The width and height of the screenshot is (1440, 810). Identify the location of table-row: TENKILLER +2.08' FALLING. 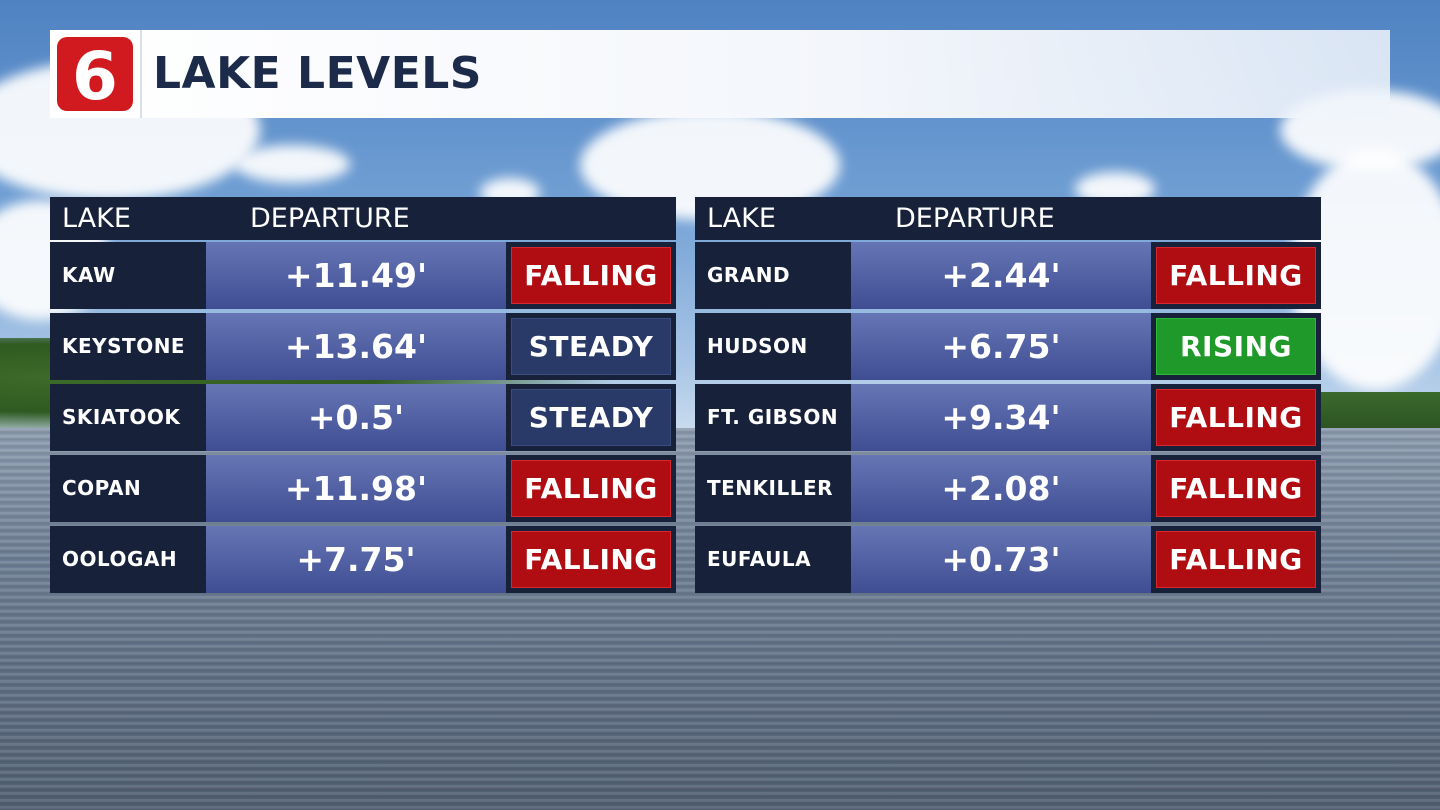
(1008, 488).